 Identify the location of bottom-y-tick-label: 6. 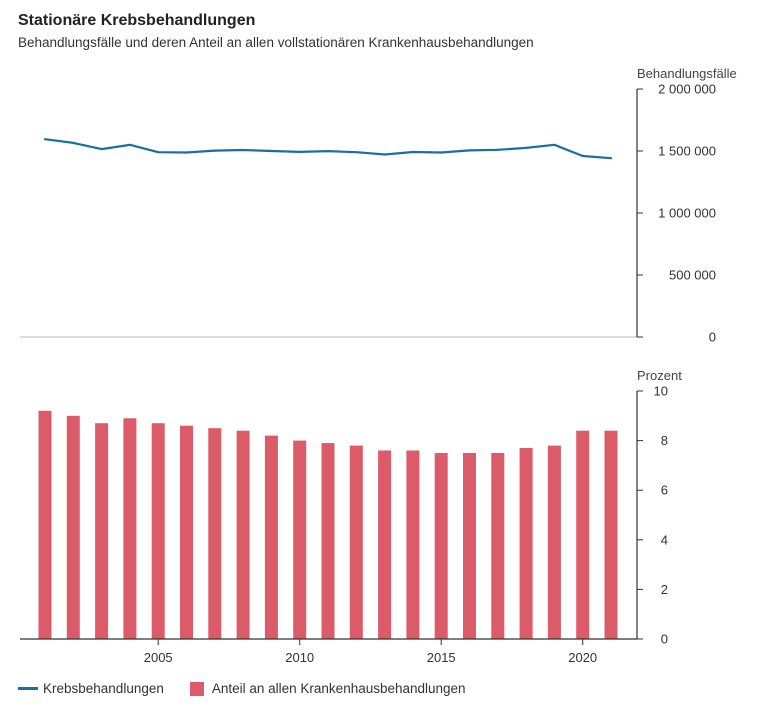
(664, 490).